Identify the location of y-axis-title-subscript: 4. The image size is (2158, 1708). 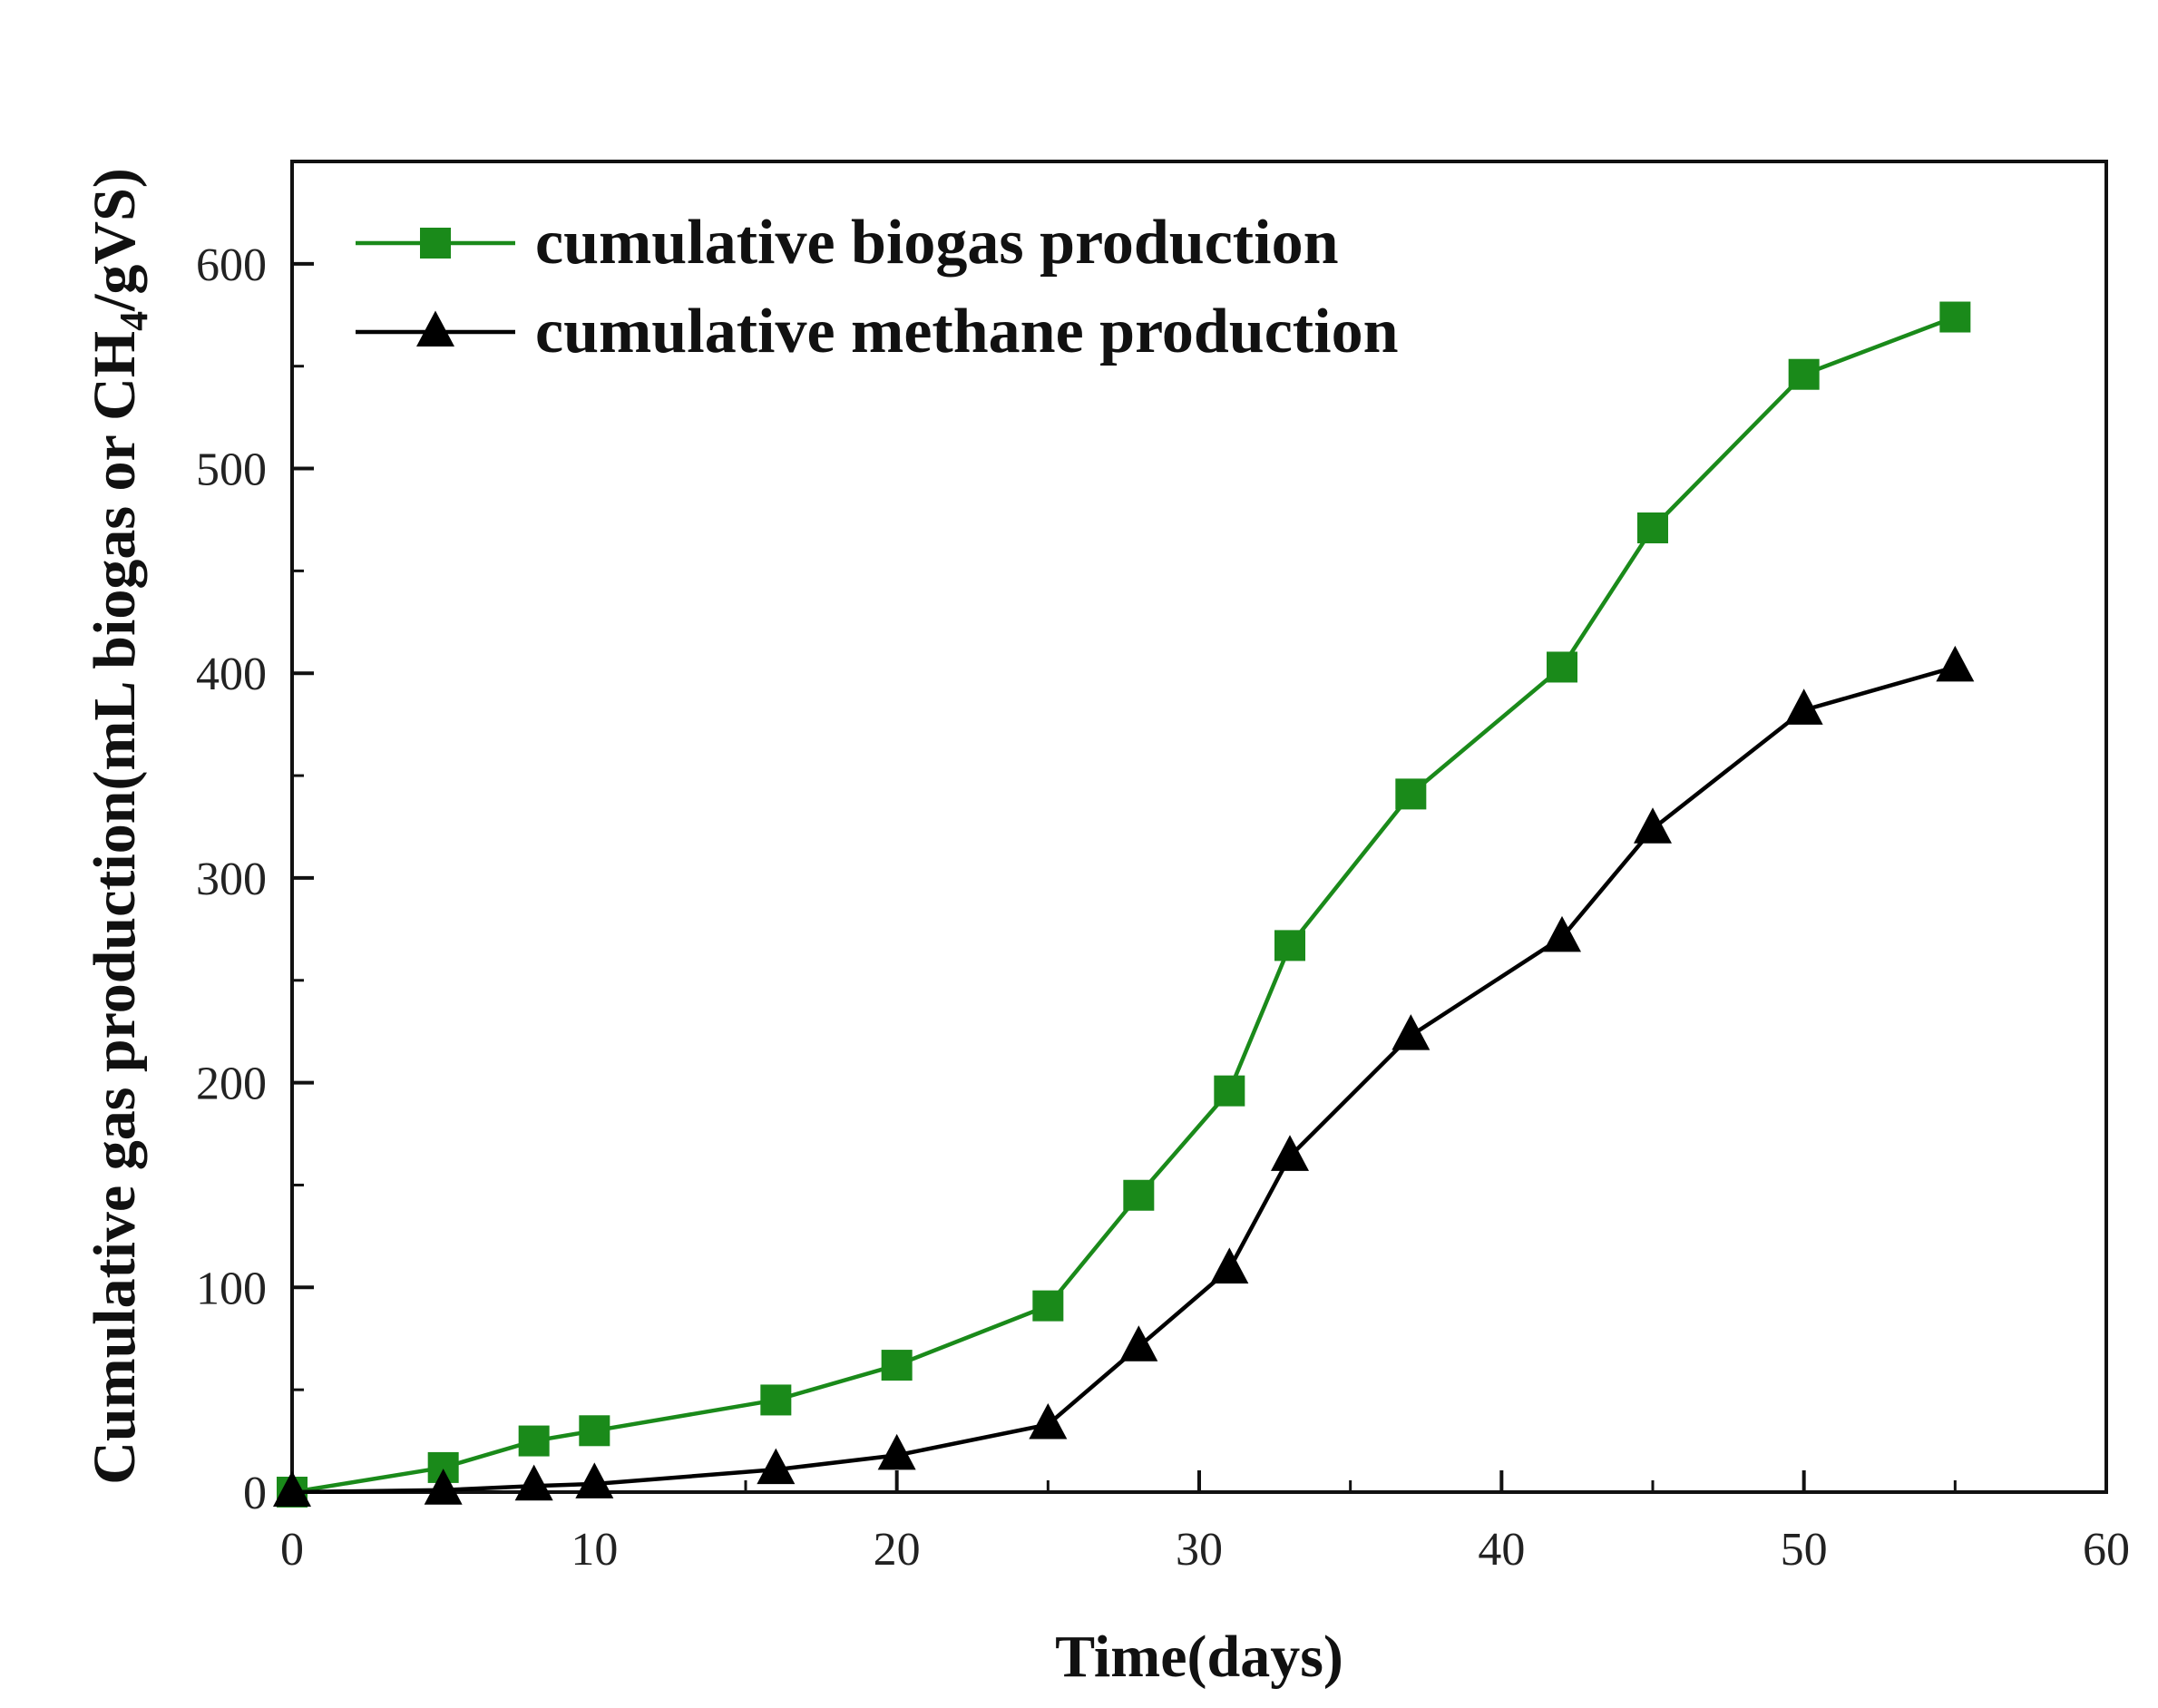
(134, 321).